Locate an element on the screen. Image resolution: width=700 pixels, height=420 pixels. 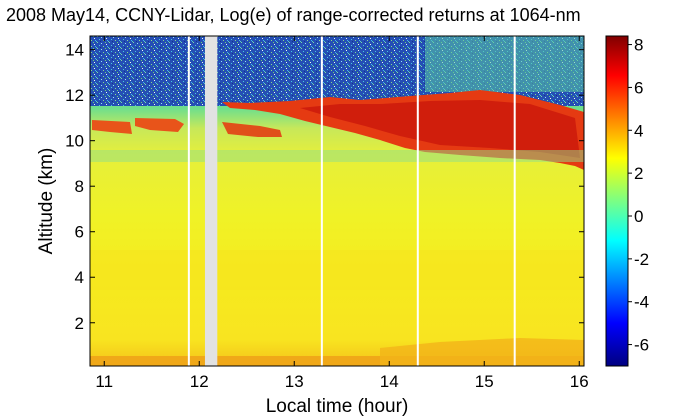
surface-band-right is located at coordinates (482, 352).